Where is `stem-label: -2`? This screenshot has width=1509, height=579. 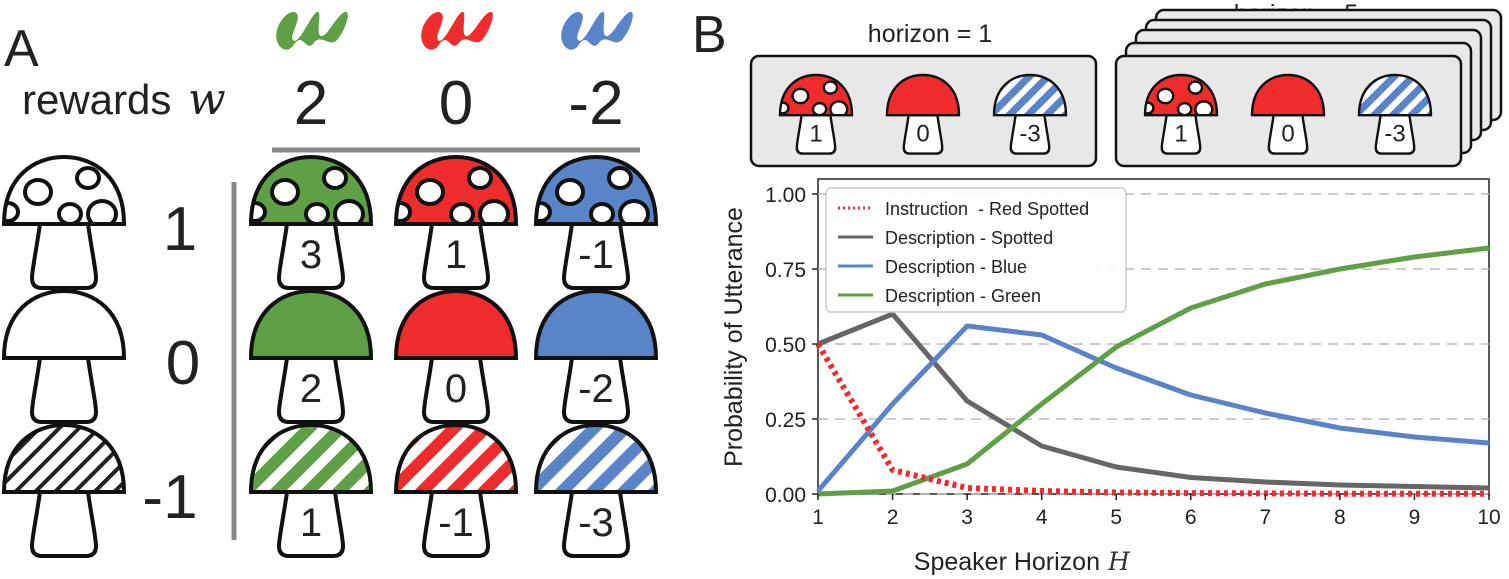 stem-label: -2 is located at coordinates (596, 389).